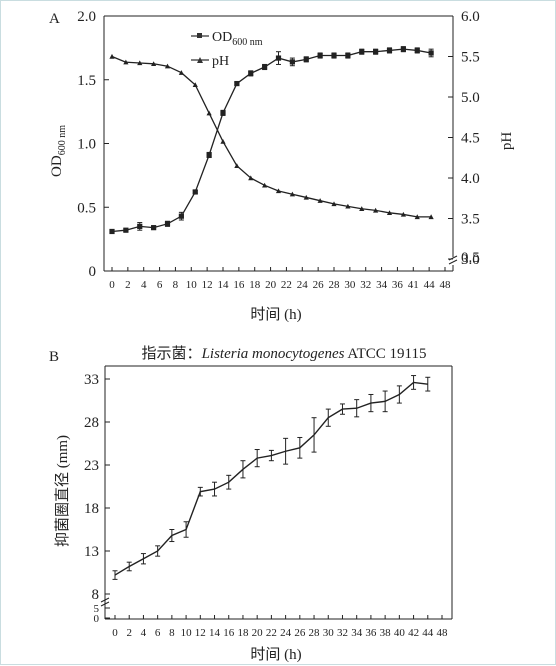  Describe the element at coordinates (335, 285) in the screenshot. I see `chart-a-xtick-label: 28` at that location.